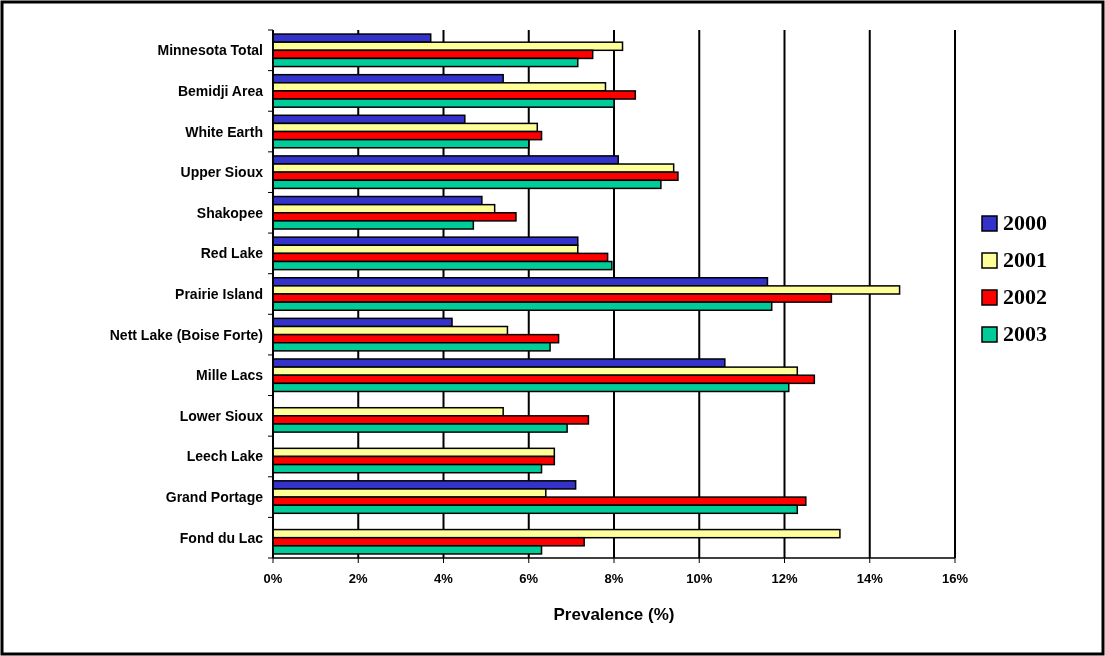 The height and width of the screenshot is (656, 1105). I want to click on x-tick-label: 2%, so click(358, 578).